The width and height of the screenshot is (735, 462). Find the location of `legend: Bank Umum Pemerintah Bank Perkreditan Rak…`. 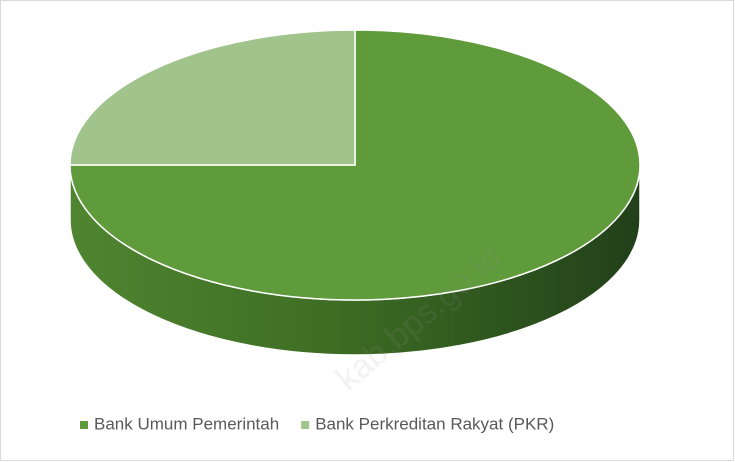

legend: Bank Umum Pemerintah Bank Perkreditan Rak… is located at coordinates (317, 423).